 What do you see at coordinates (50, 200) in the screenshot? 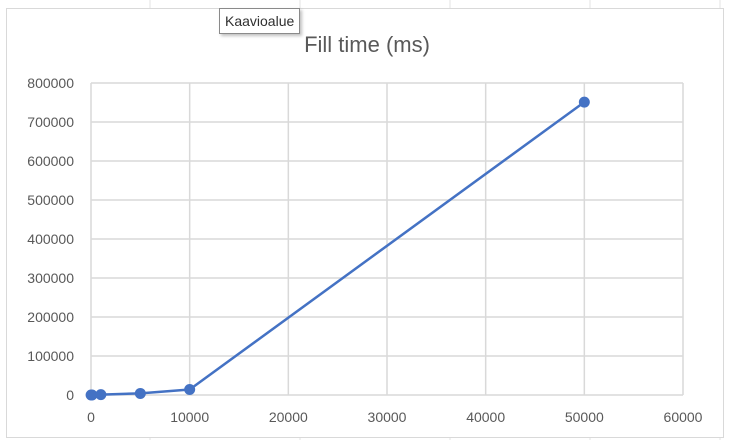
I see `y-tick-label: 500000` at bounding box center [50, 200].